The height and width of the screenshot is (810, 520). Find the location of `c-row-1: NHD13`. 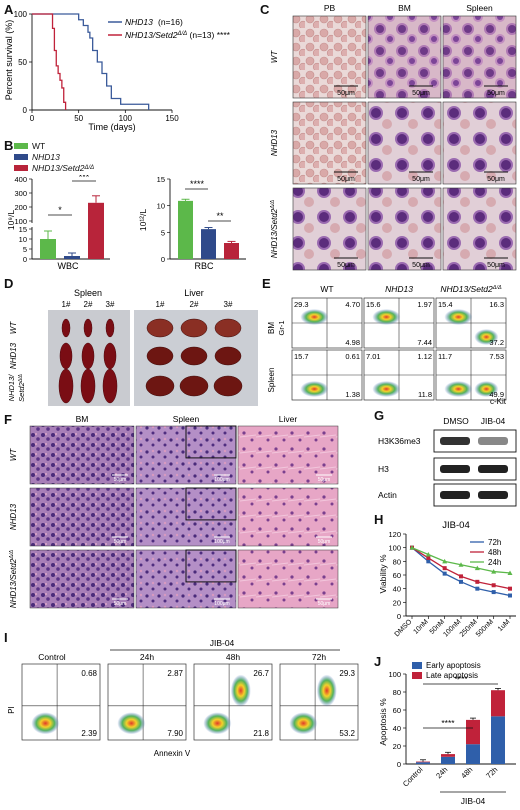

c-row-1: NHD13 is located at coordinates (274, 142).